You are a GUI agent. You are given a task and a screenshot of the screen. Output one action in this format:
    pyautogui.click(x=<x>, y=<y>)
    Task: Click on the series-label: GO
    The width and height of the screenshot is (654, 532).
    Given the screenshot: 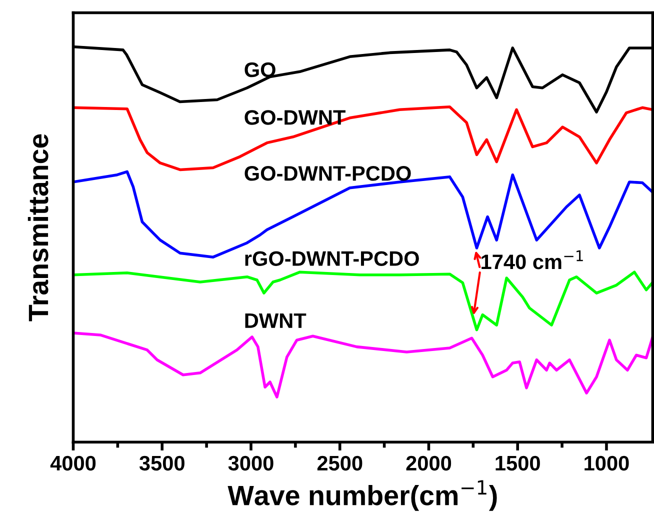 What is the action you would take?
    pyautogui.click(x=260, y=70)
    